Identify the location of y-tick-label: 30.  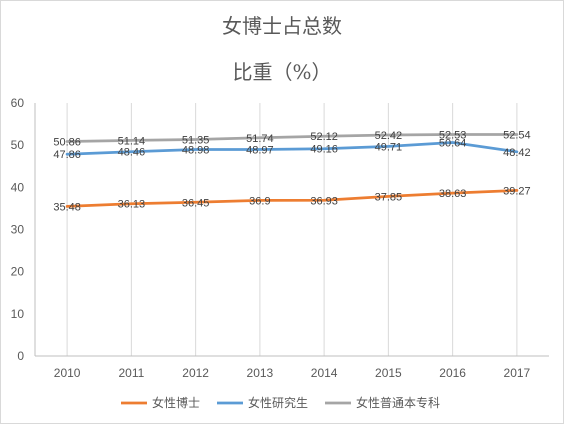
(18, 230).